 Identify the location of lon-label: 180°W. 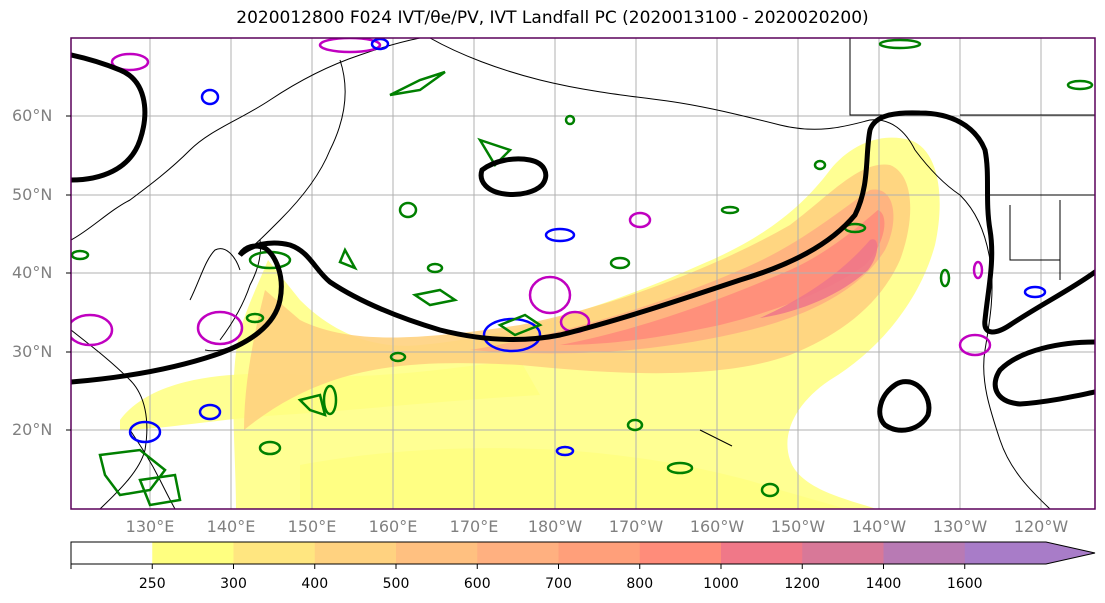
(555, 526).